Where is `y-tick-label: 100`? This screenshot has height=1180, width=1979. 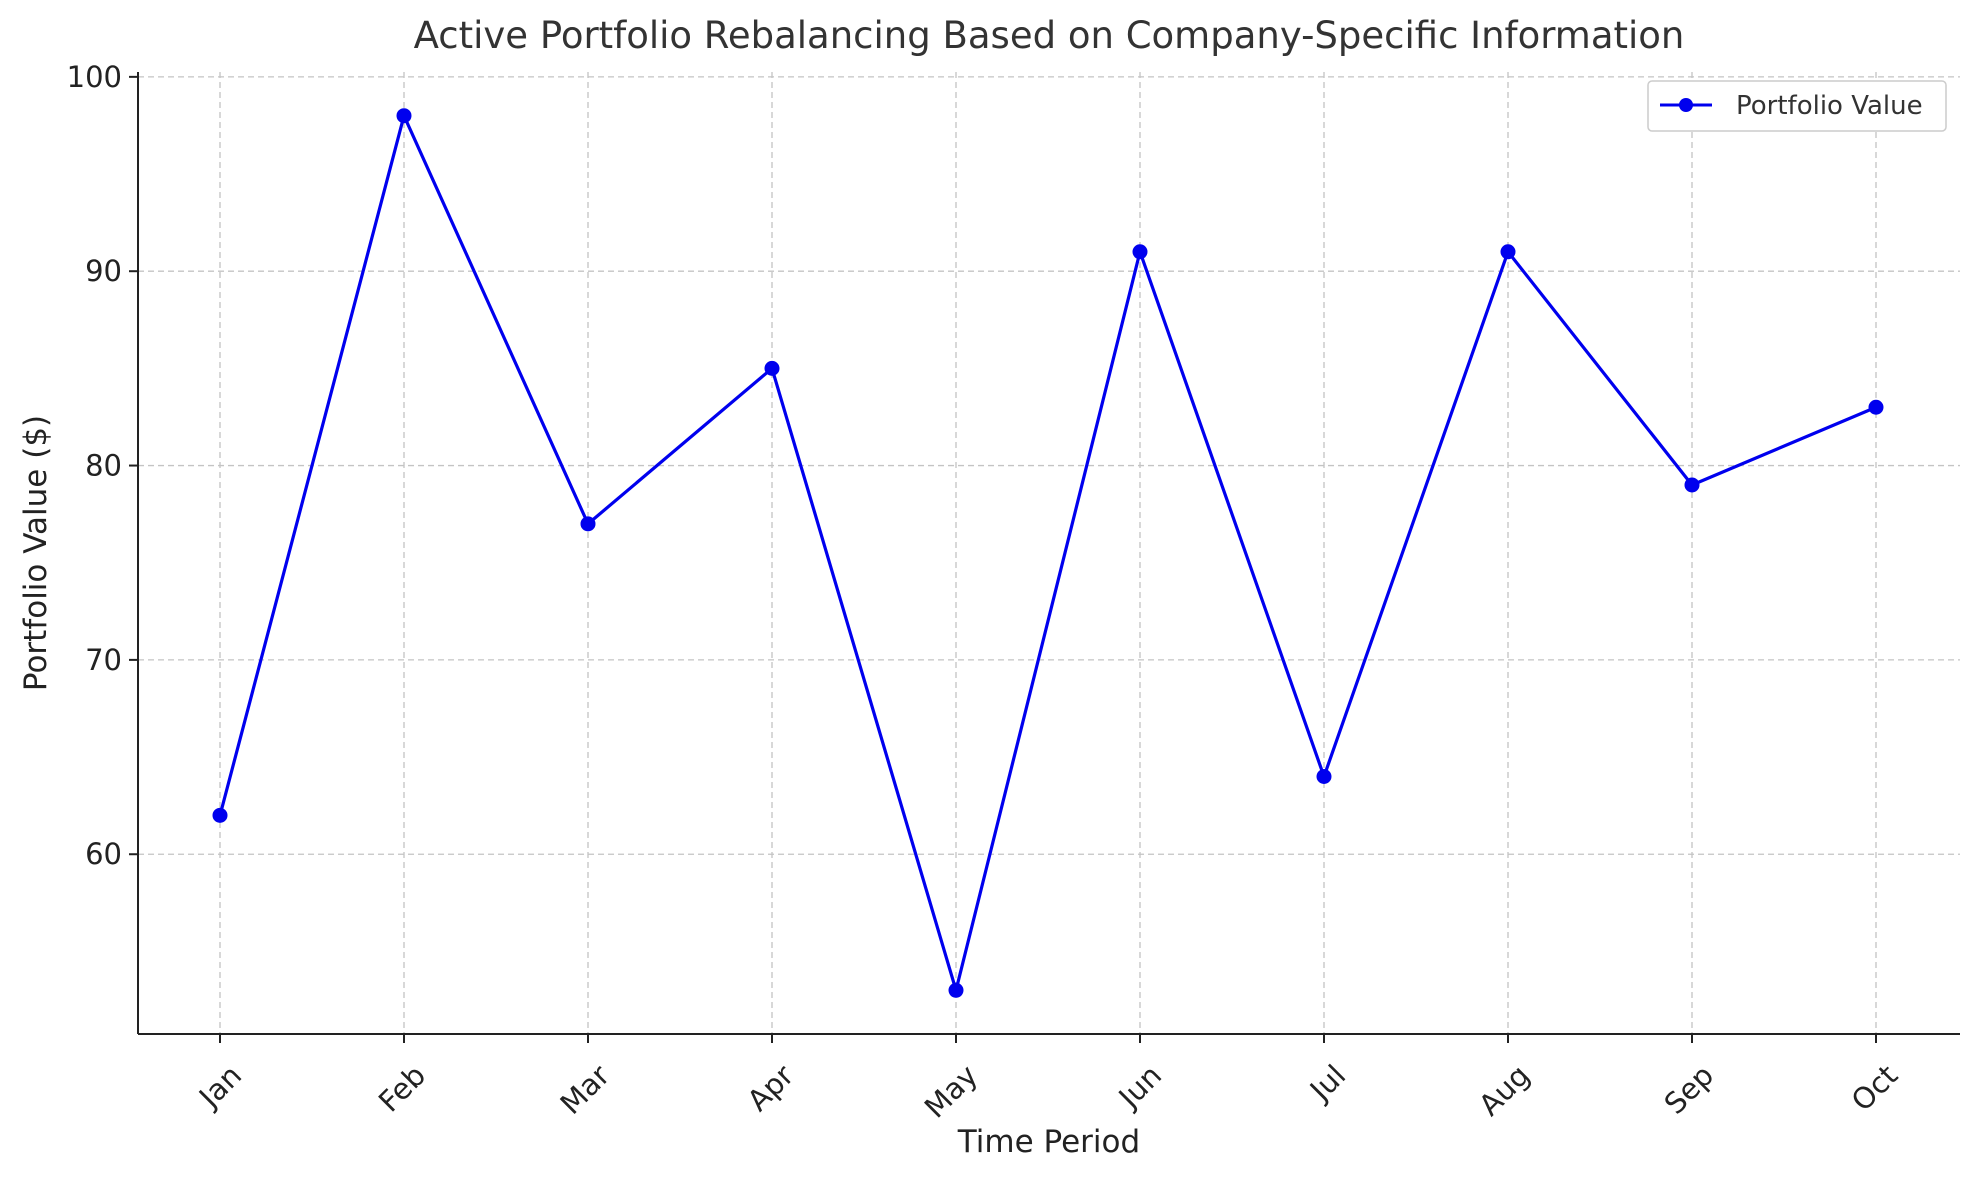
y-tick-label: 100 is located at coordinates (94, 77).